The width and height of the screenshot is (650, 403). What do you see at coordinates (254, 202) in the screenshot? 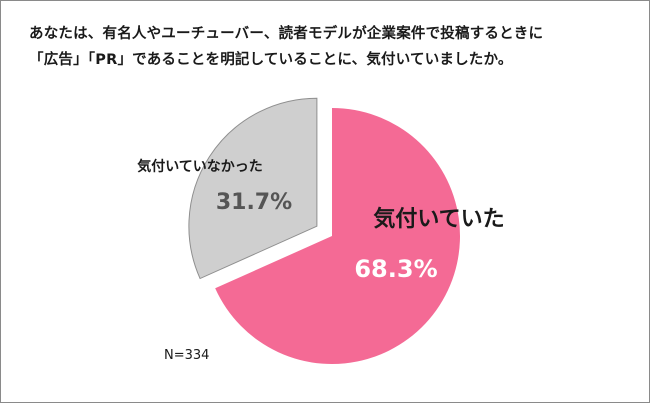
I see `slice-value-1: 31.7%` at bounding box center [254, 202].